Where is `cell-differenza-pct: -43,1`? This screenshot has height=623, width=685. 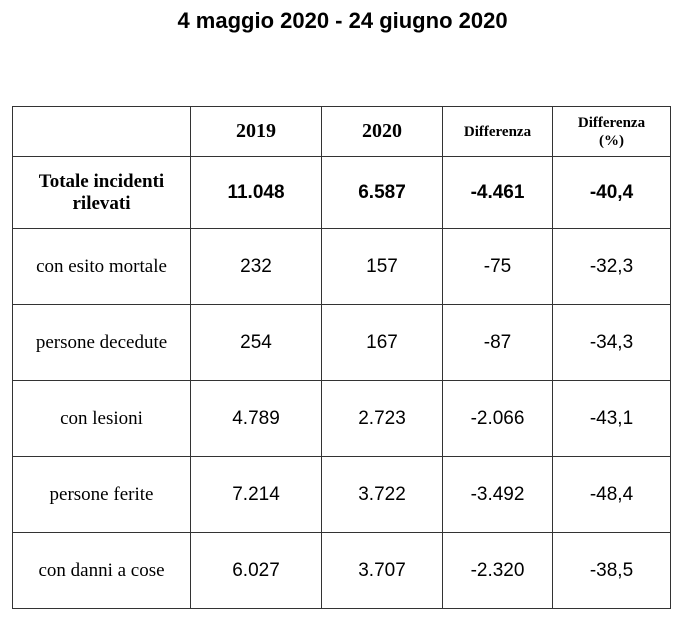
cell-differenza-pct: -43,1 is located at coordinates (611, 418).